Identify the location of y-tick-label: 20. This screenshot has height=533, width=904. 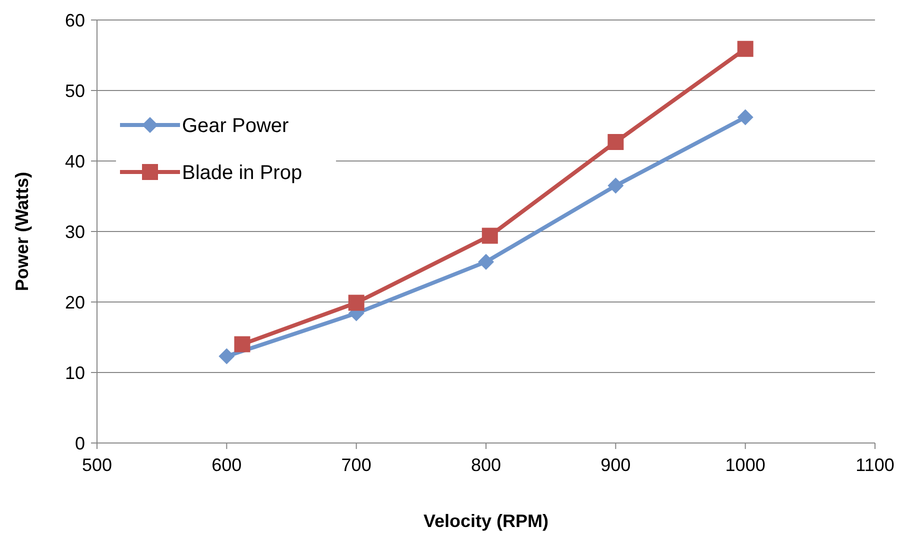
(74, 302).